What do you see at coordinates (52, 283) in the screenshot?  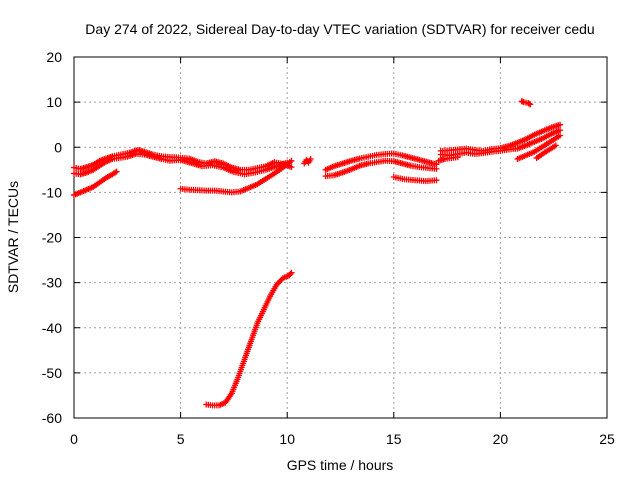 I see `y-tick-label: -30` at bounding box center [52, 283].